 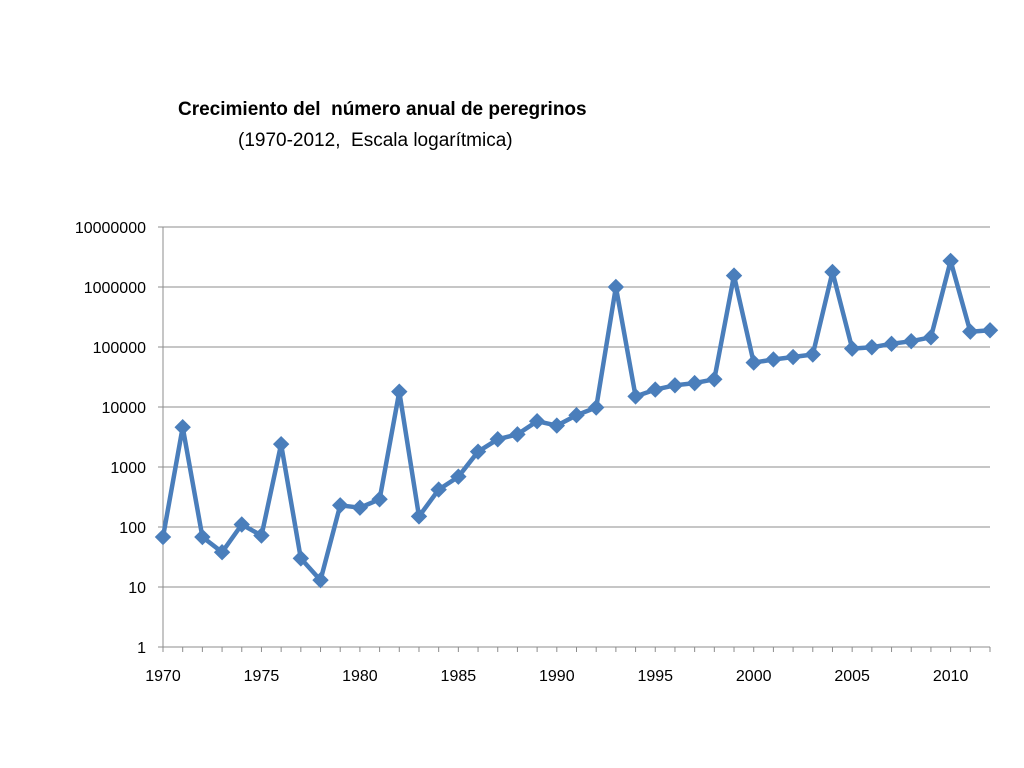 I want to click on x-tick-label: 1970, so click(x=163, y=676).